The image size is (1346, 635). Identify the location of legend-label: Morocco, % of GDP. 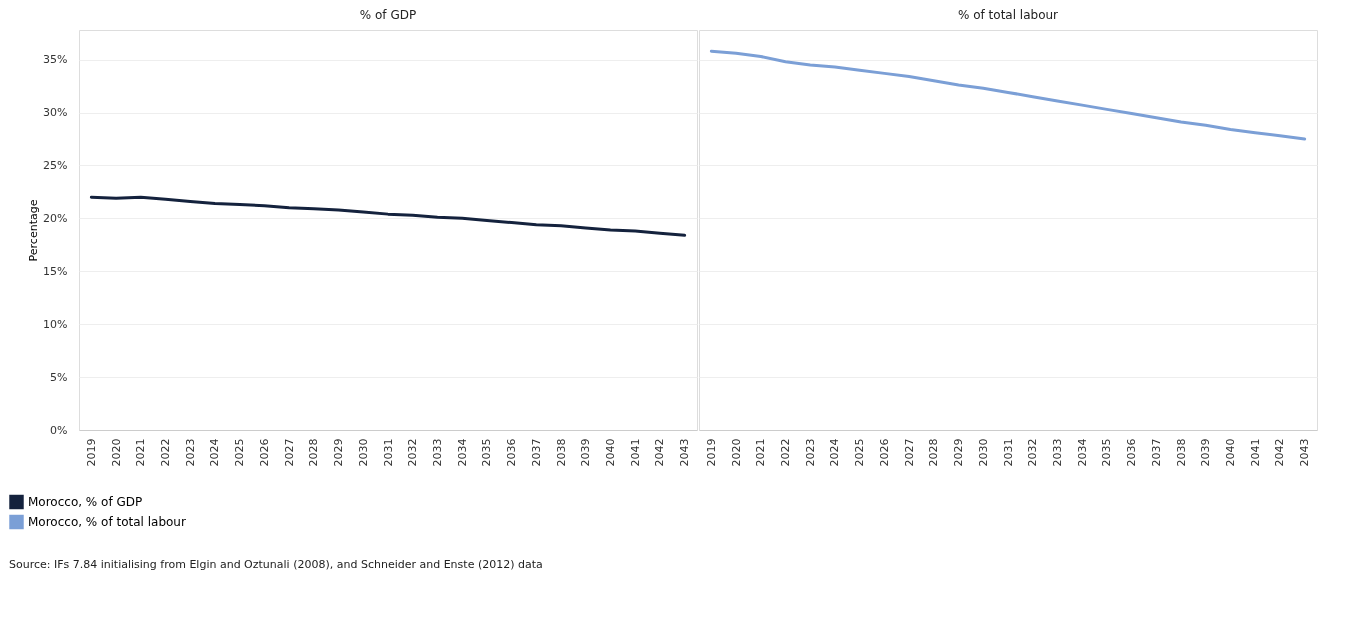
(85, 502).